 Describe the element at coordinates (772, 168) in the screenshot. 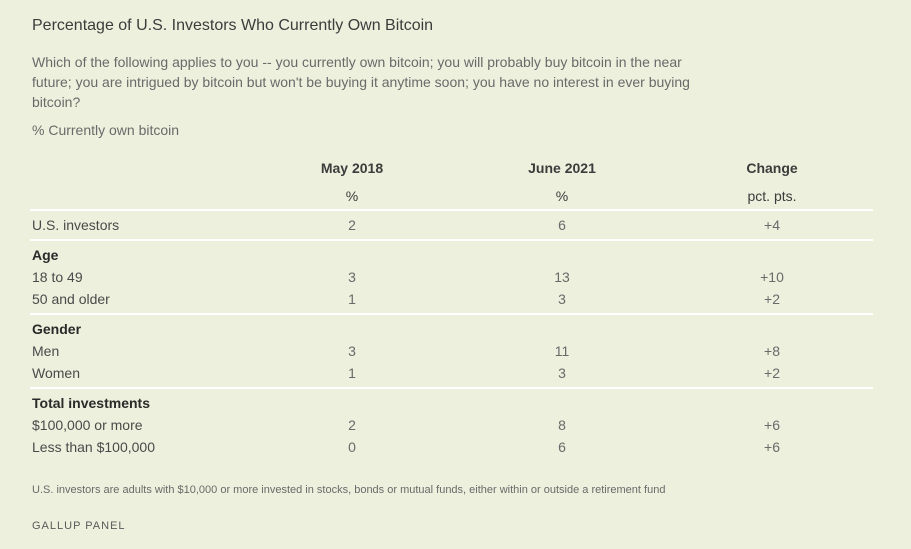

I see `column-header-change: Change` at that location.